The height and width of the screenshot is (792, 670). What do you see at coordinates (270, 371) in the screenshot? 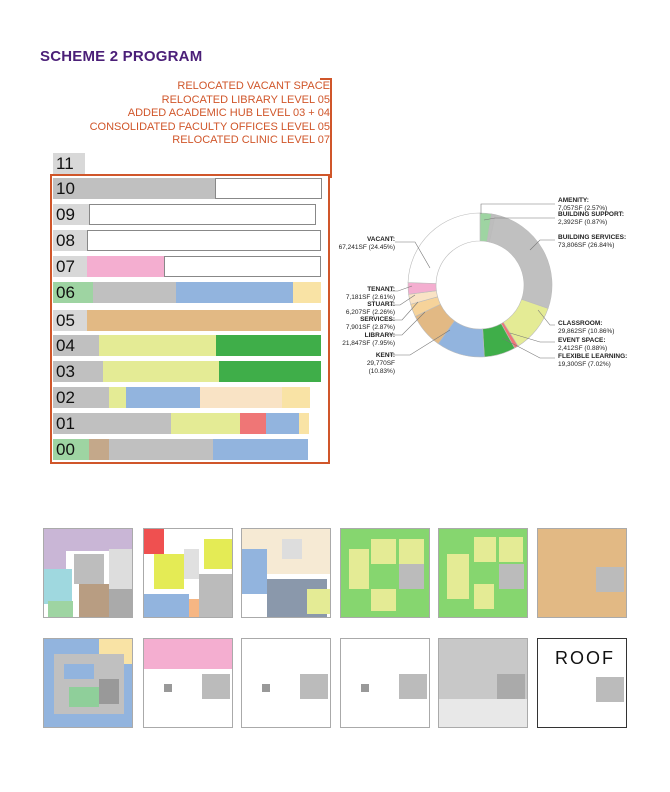
I see `floor-03-flexible` at bounding box center [270, 371].